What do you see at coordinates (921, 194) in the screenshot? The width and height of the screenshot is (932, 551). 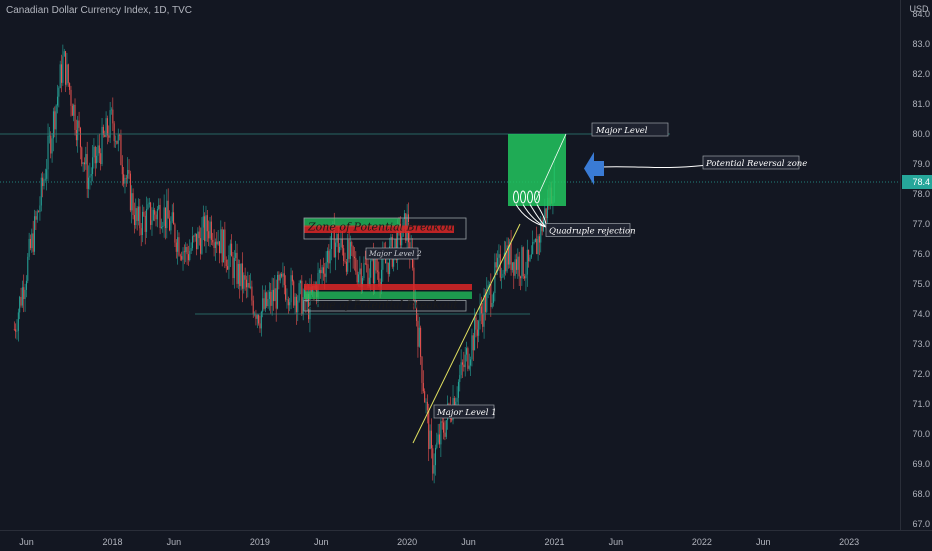 I see `price-tick: 78.0` at bounding box center [921, 194].